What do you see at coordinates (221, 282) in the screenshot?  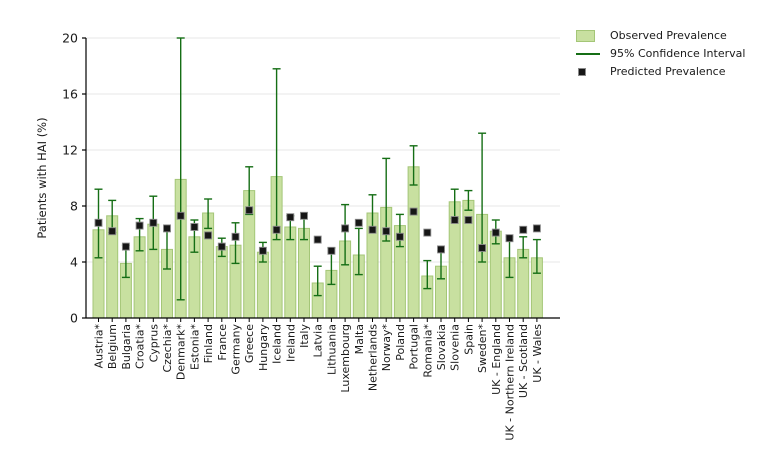 I see `bar-France` at bounding box center [221, 282].